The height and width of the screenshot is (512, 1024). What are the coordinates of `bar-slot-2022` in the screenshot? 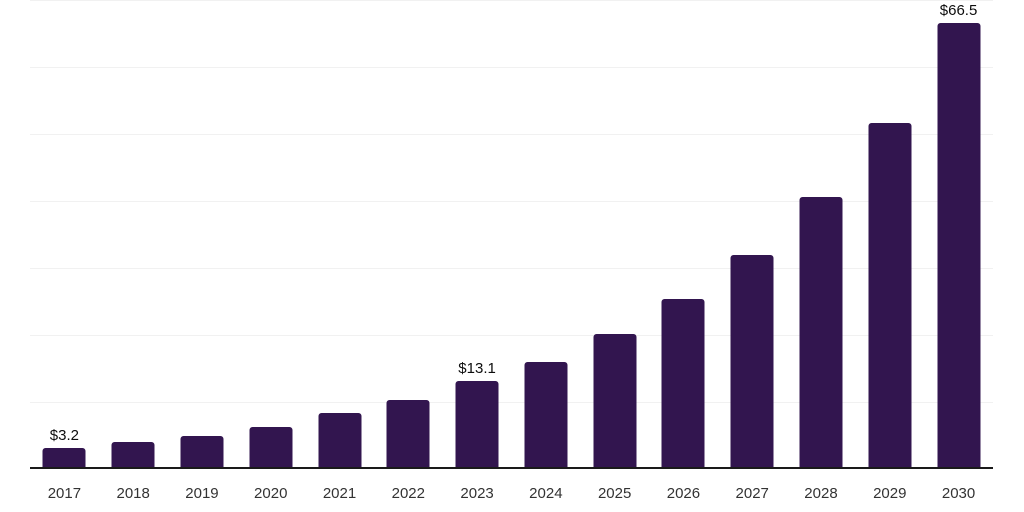 It's located at (408, 234).